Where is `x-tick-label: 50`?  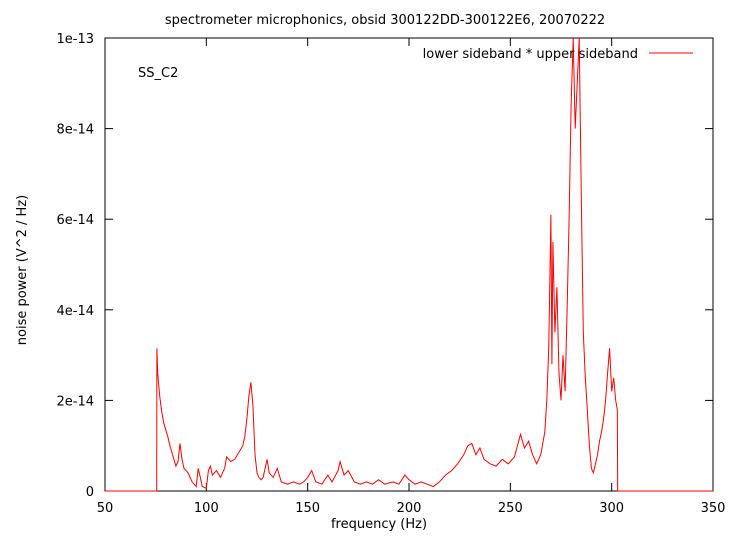 x-tick-label: 50 is located at coordinates (105, 508).